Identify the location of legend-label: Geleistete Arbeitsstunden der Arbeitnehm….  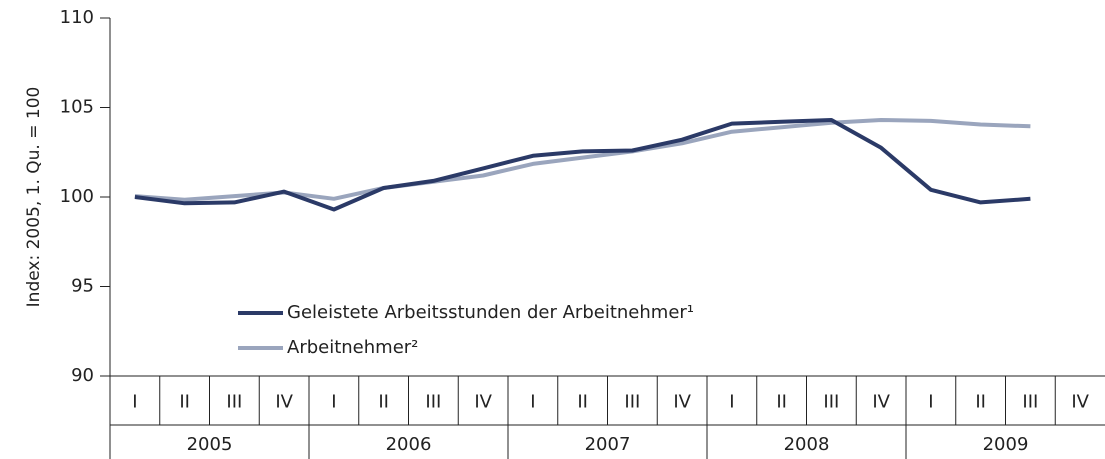
(490, 312).